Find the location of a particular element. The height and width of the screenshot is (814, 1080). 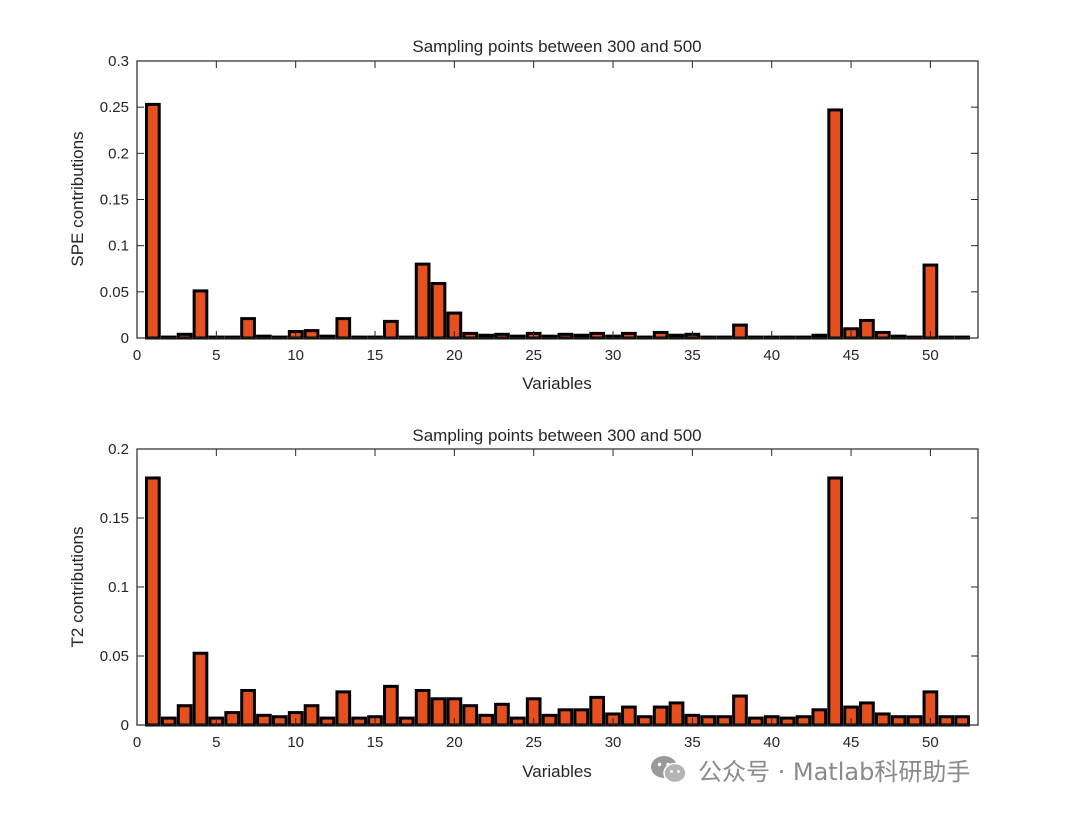

y-axis-label: SPE contributions is located at coordinates (77, 198).